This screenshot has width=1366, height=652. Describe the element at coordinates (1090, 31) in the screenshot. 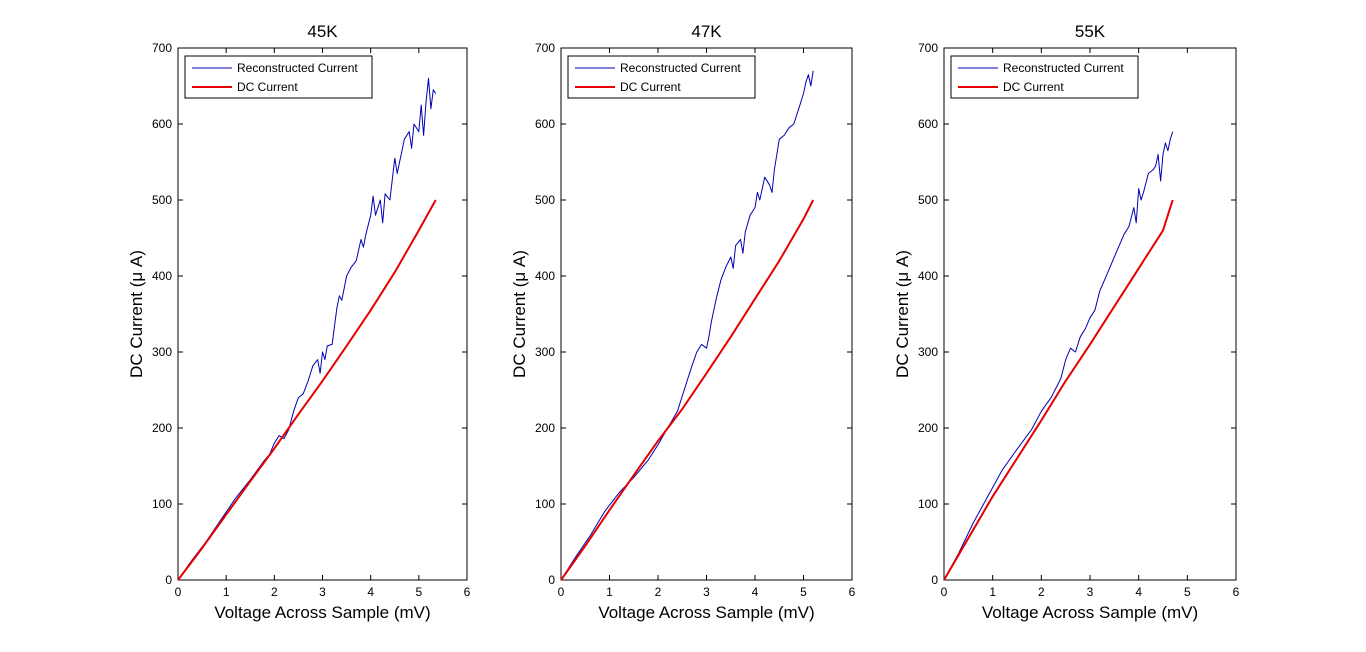

I see `chart-title: 55K` at that location.